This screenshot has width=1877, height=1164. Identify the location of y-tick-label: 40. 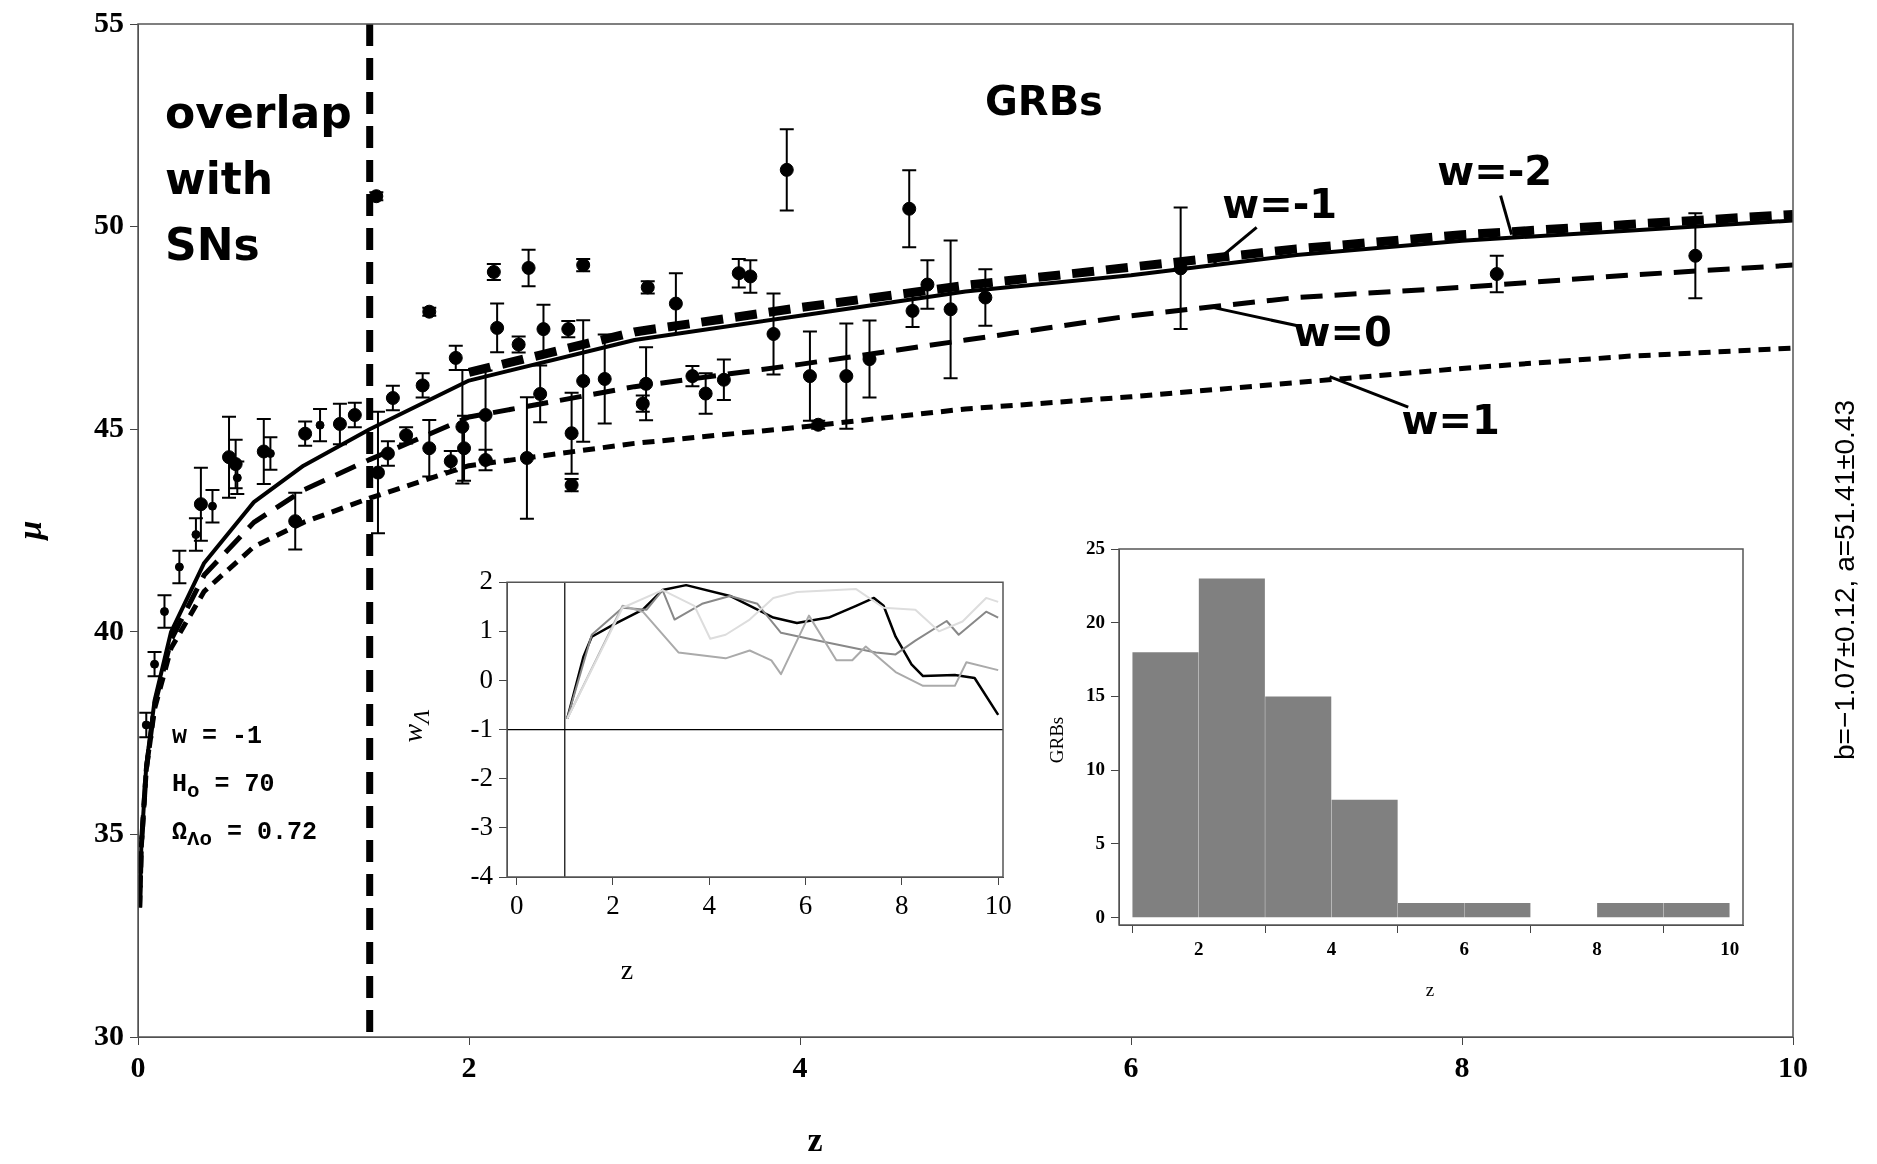
(109, 629).